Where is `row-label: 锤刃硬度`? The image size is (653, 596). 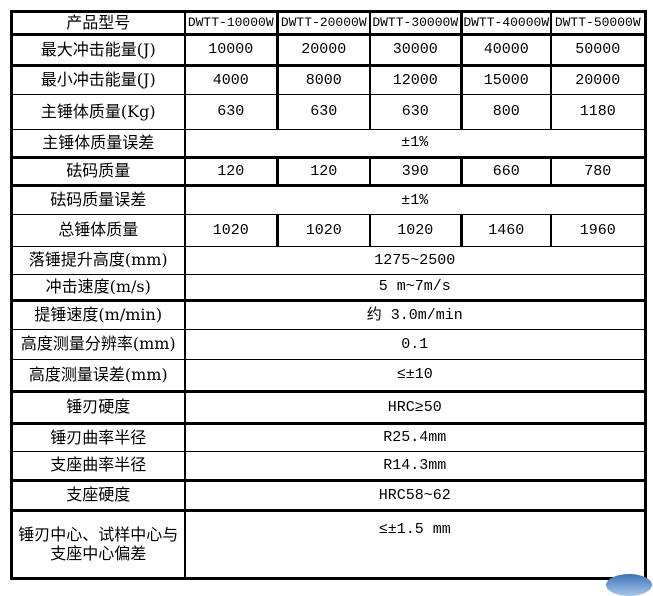 row-label: 锤刃硬度 is located at coordinates (98, 408).